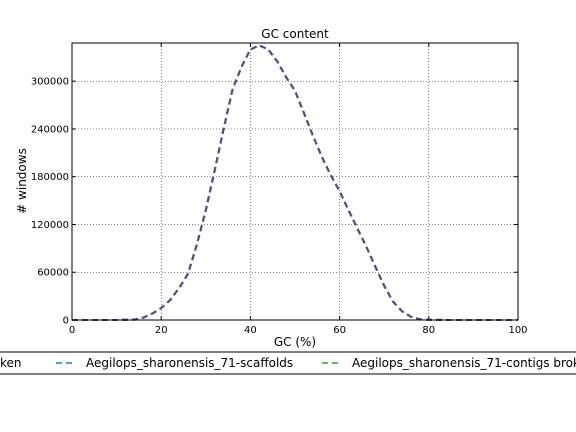  What do you see at coordinates (295, 34) in the screenshot?
I see `chart-title: GC content` at bounding box center [295, 34].